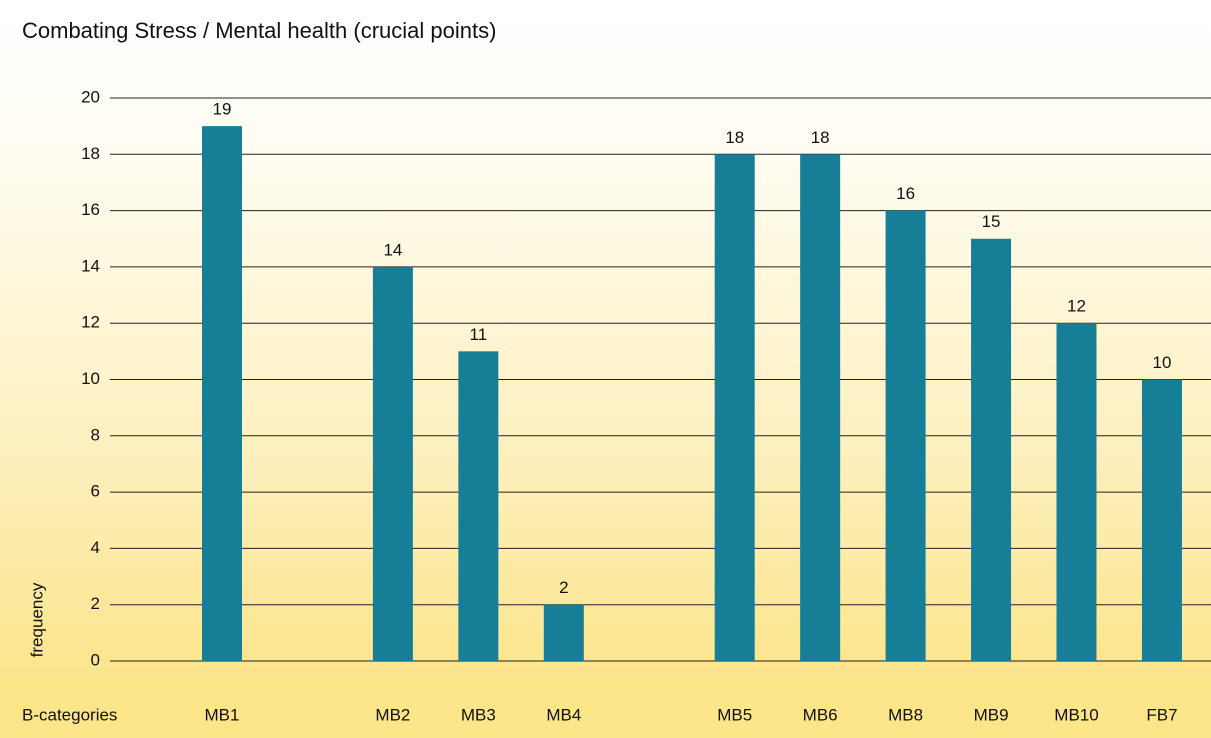 The image size is (1211, 738). What do you see at coordinates (820, 714) in the screenshot?
I see `x-tick-label: MB6` at bounding box center [820, 714].